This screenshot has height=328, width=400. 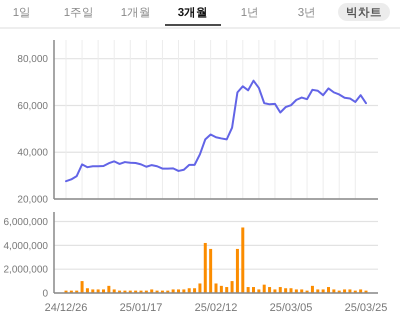 What do you see at coordinates (32, 200) in the screenshot?
I see `y-tick-label: 20,000` at bounding box center [32, 200].